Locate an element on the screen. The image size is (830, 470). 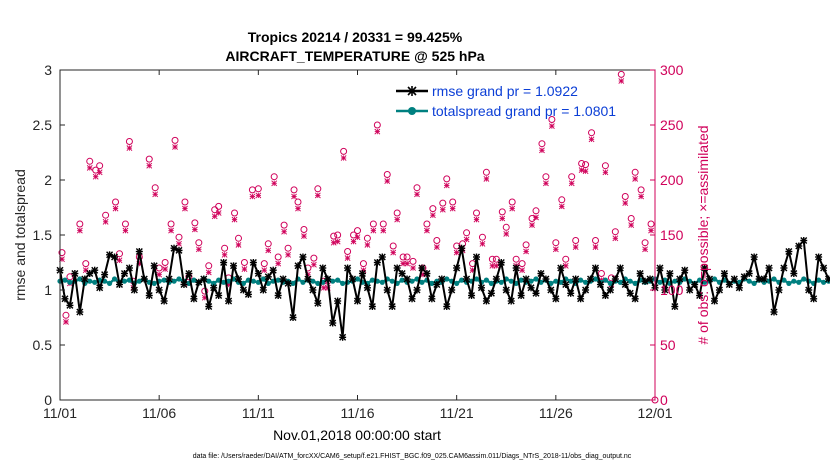
x-tick-label: 11/01 is located at coordinates (60, 413).